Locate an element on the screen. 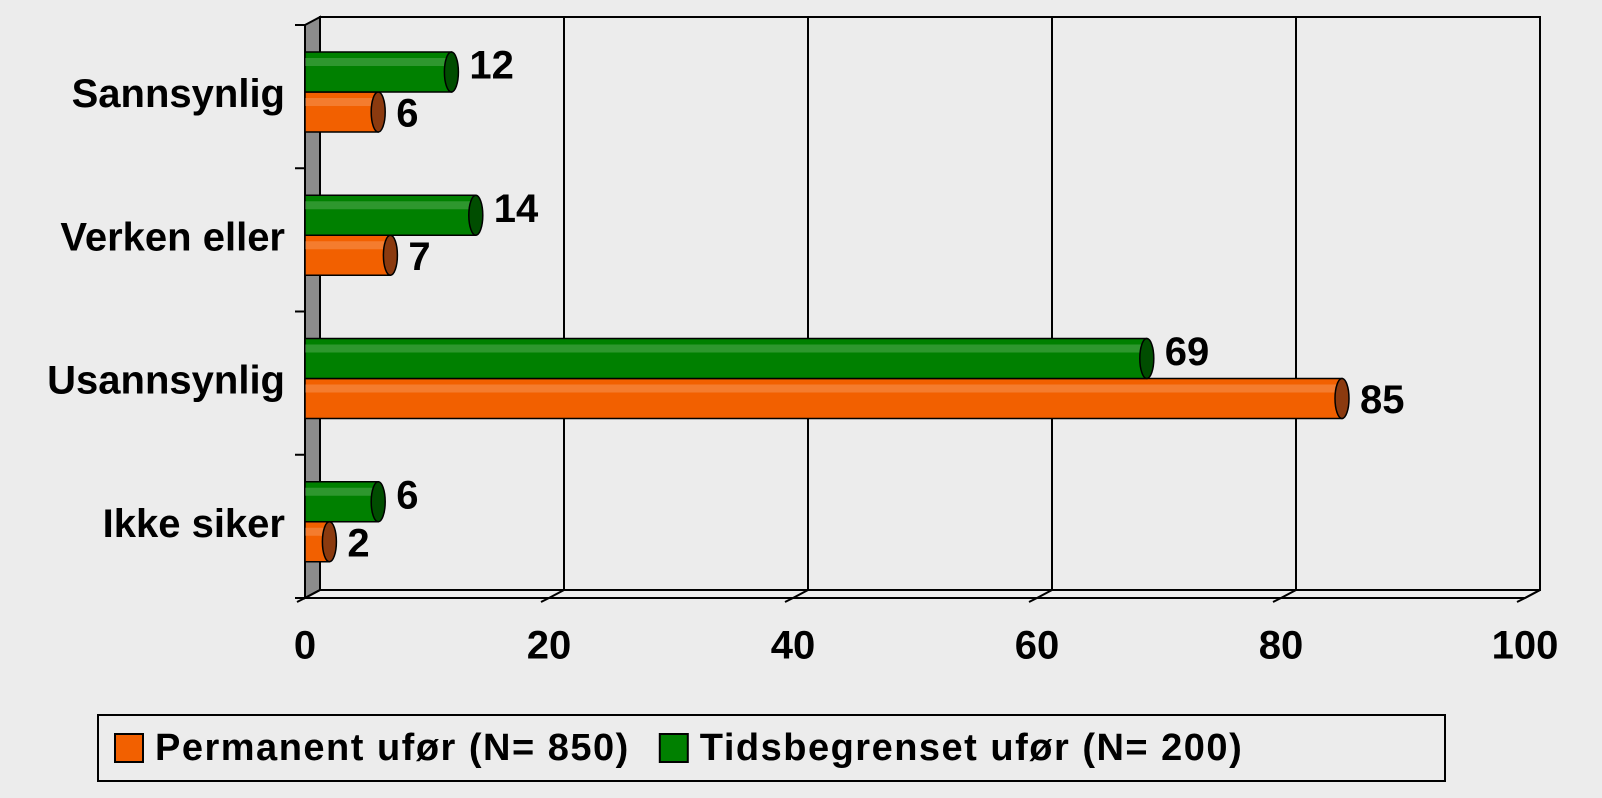 This screenshot has height=798, width=1602. value-label: 7 is located at coordinates (419, 257).